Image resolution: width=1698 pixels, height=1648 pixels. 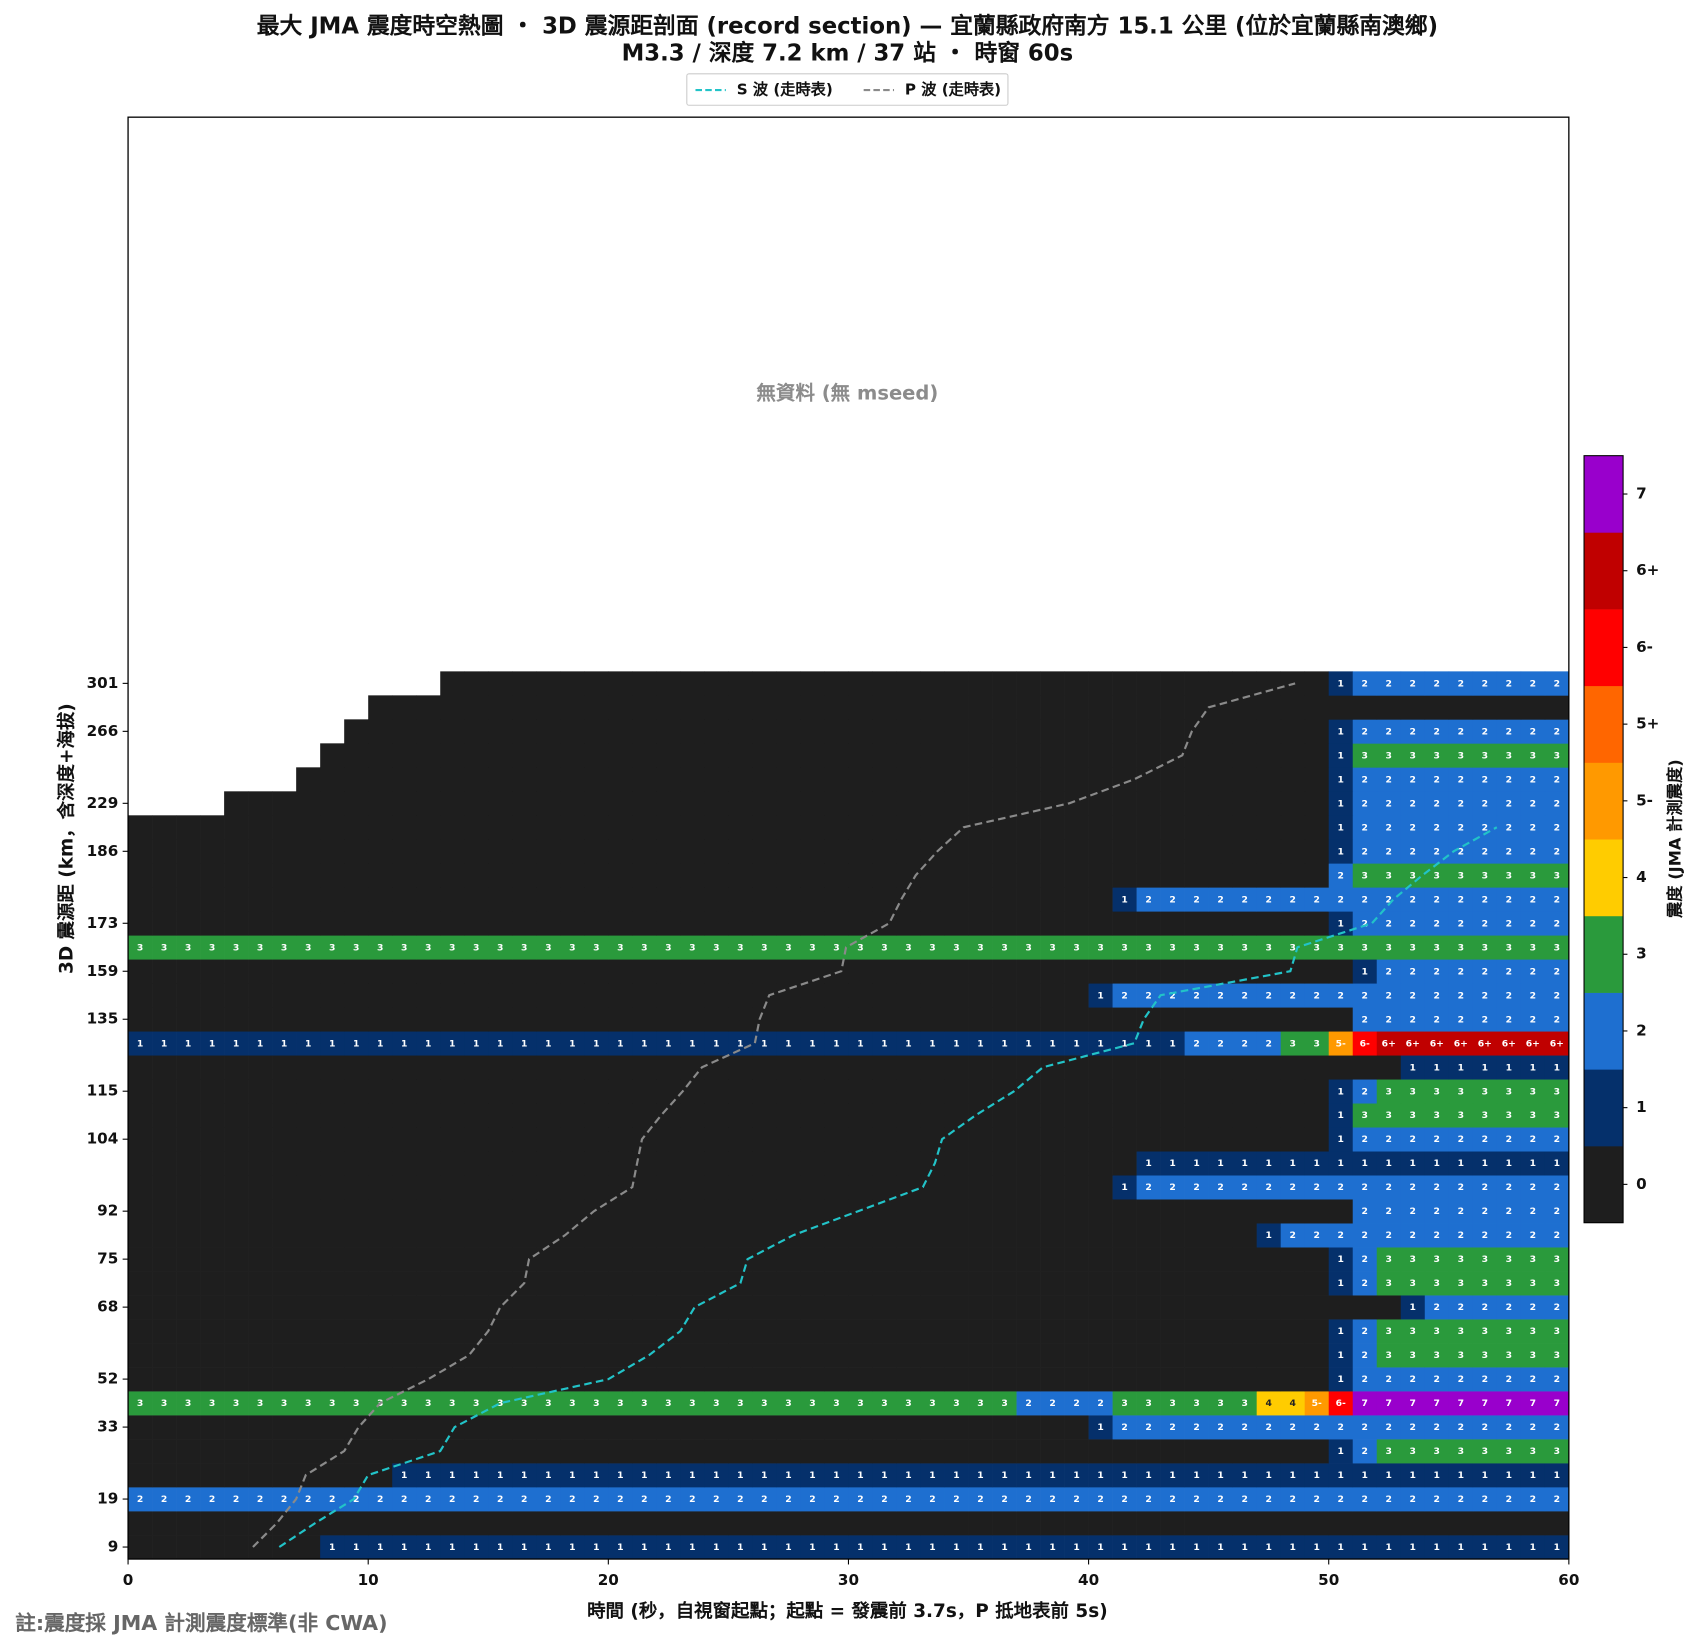 I want to click on legend-label: S 波 (走時表), so click(x=785, y=90).